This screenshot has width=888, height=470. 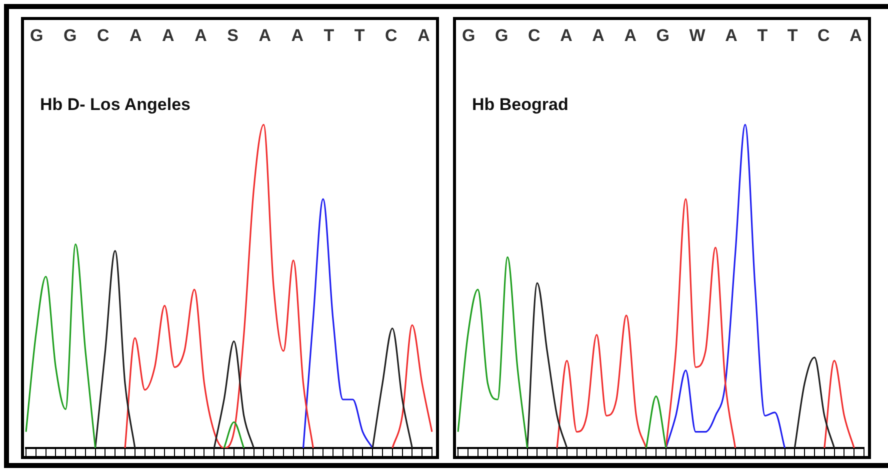 What do you see at coordinates (115, 104) in the screenshot?
I see `chart-title: Hb D- Los Angeles` at bounding box center [115, 104].